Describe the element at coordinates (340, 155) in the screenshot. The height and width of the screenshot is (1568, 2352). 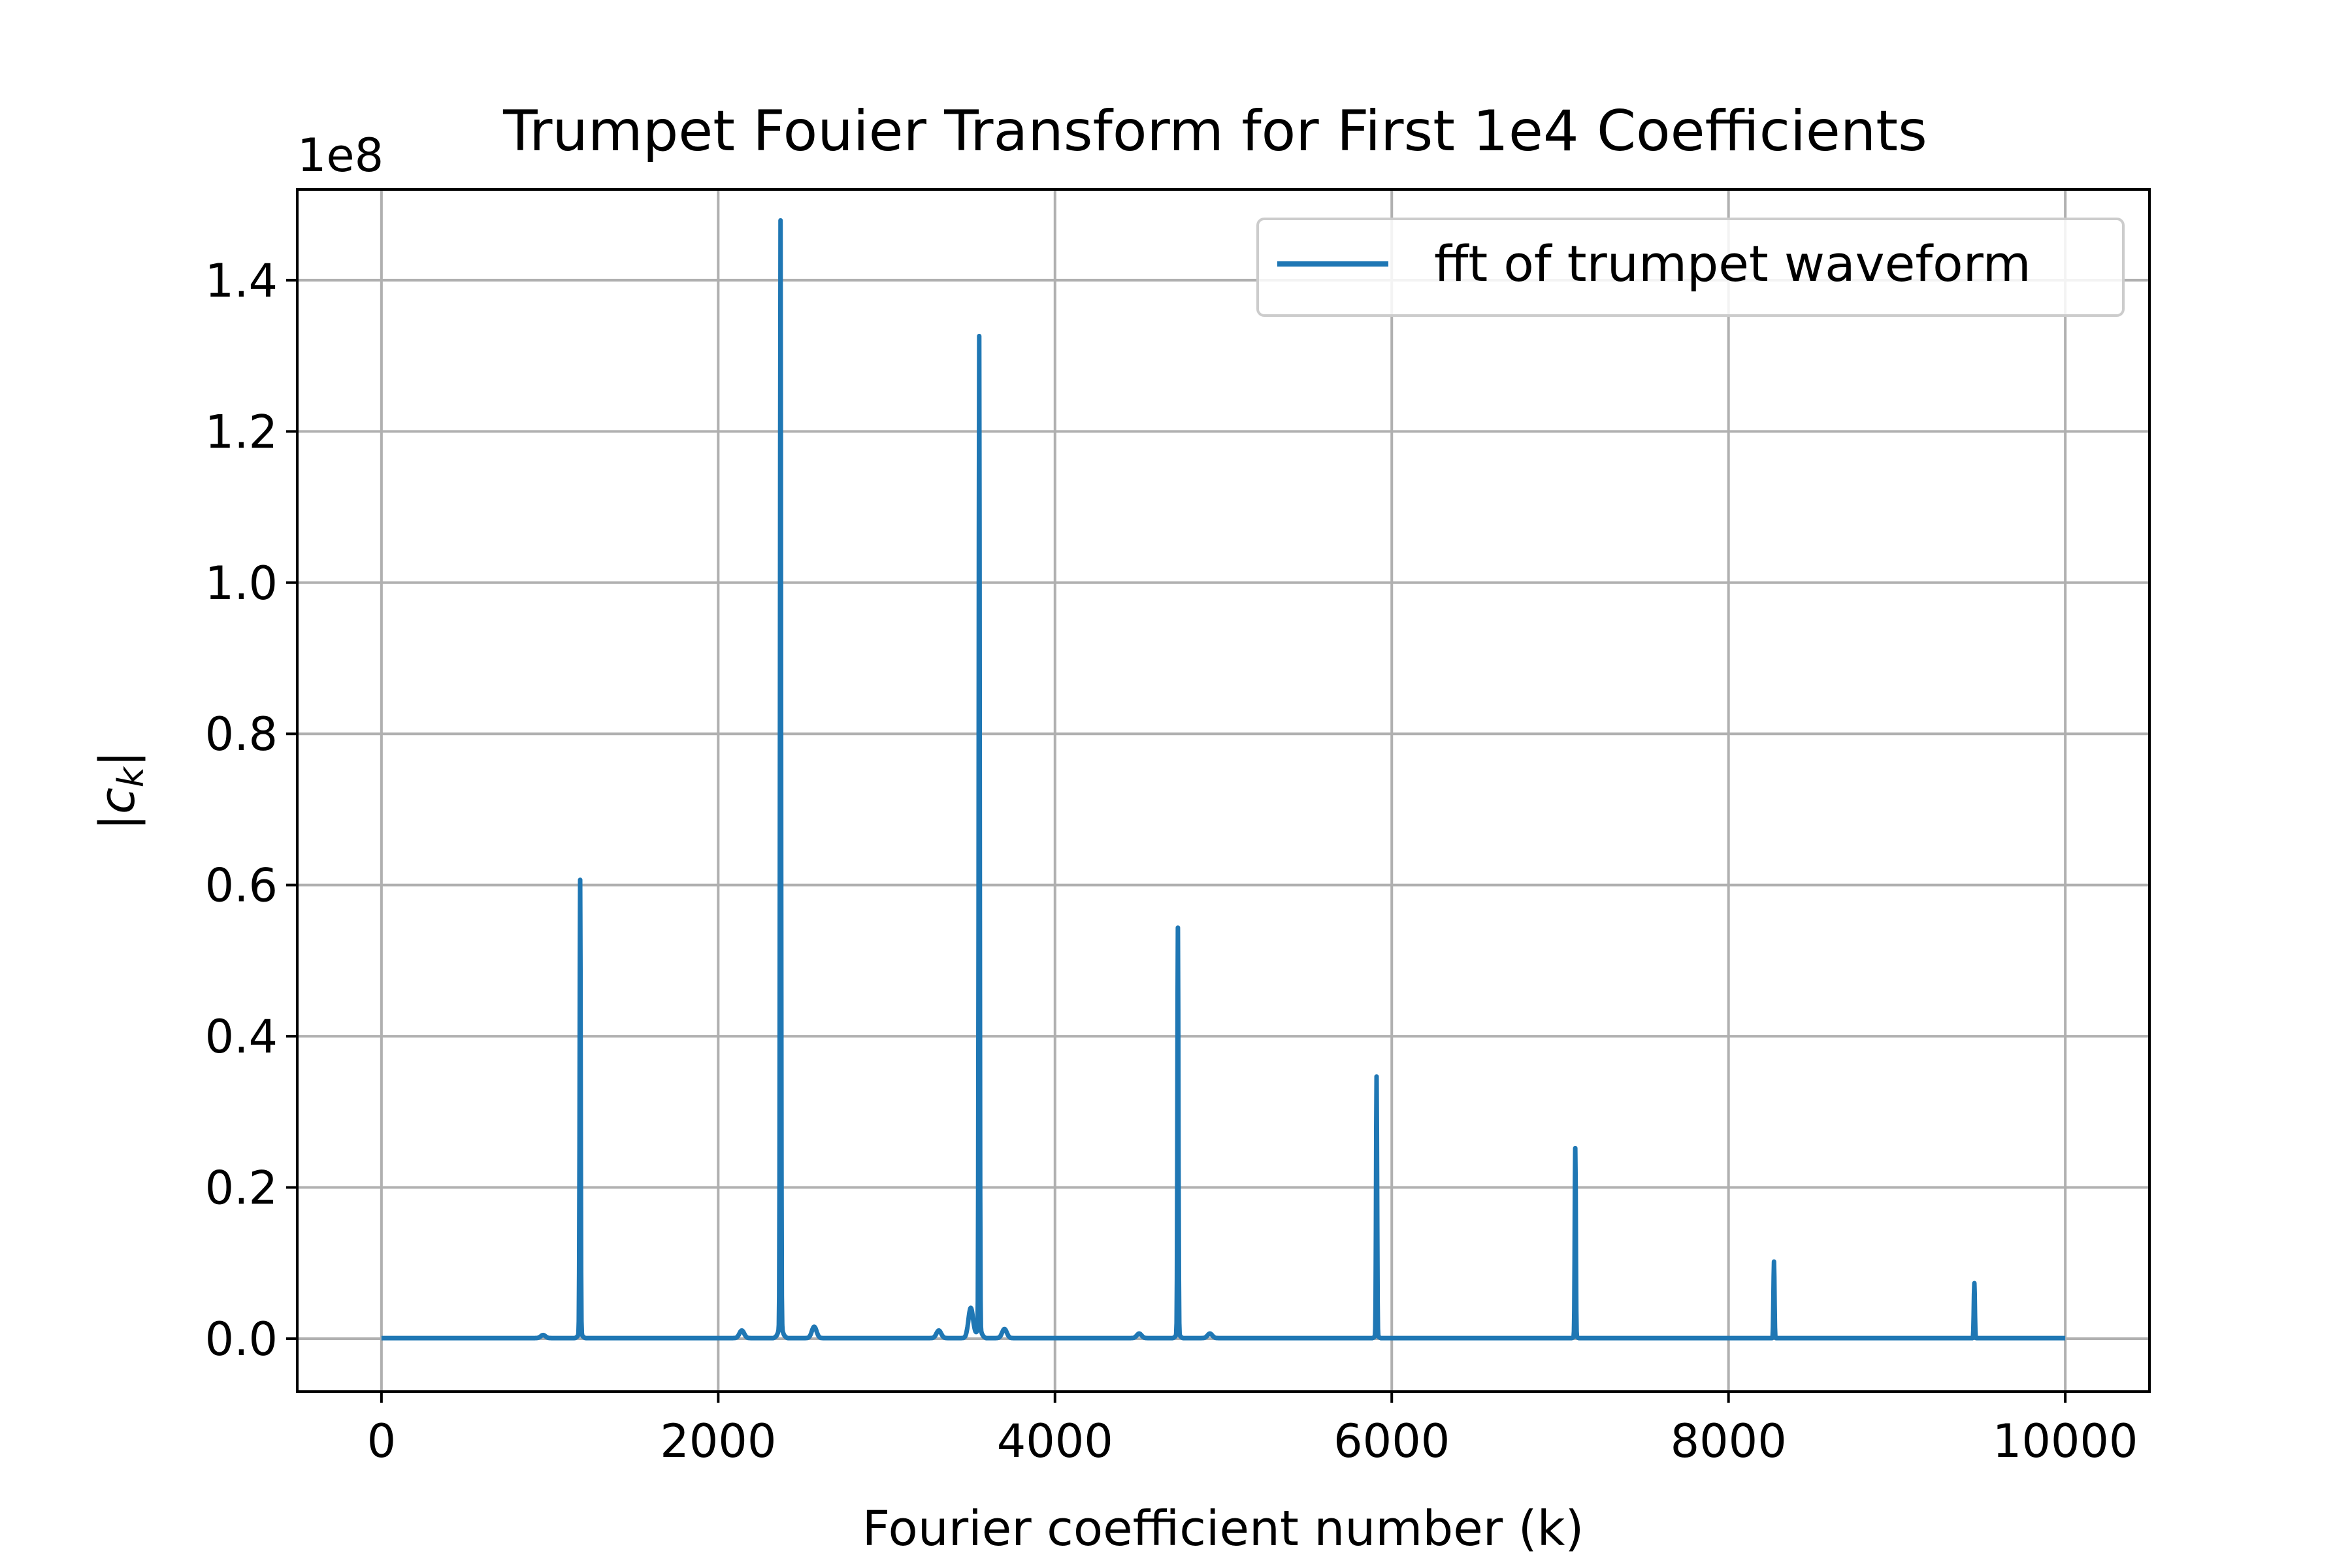
I see `y-scale-label: 1e8` at that location.